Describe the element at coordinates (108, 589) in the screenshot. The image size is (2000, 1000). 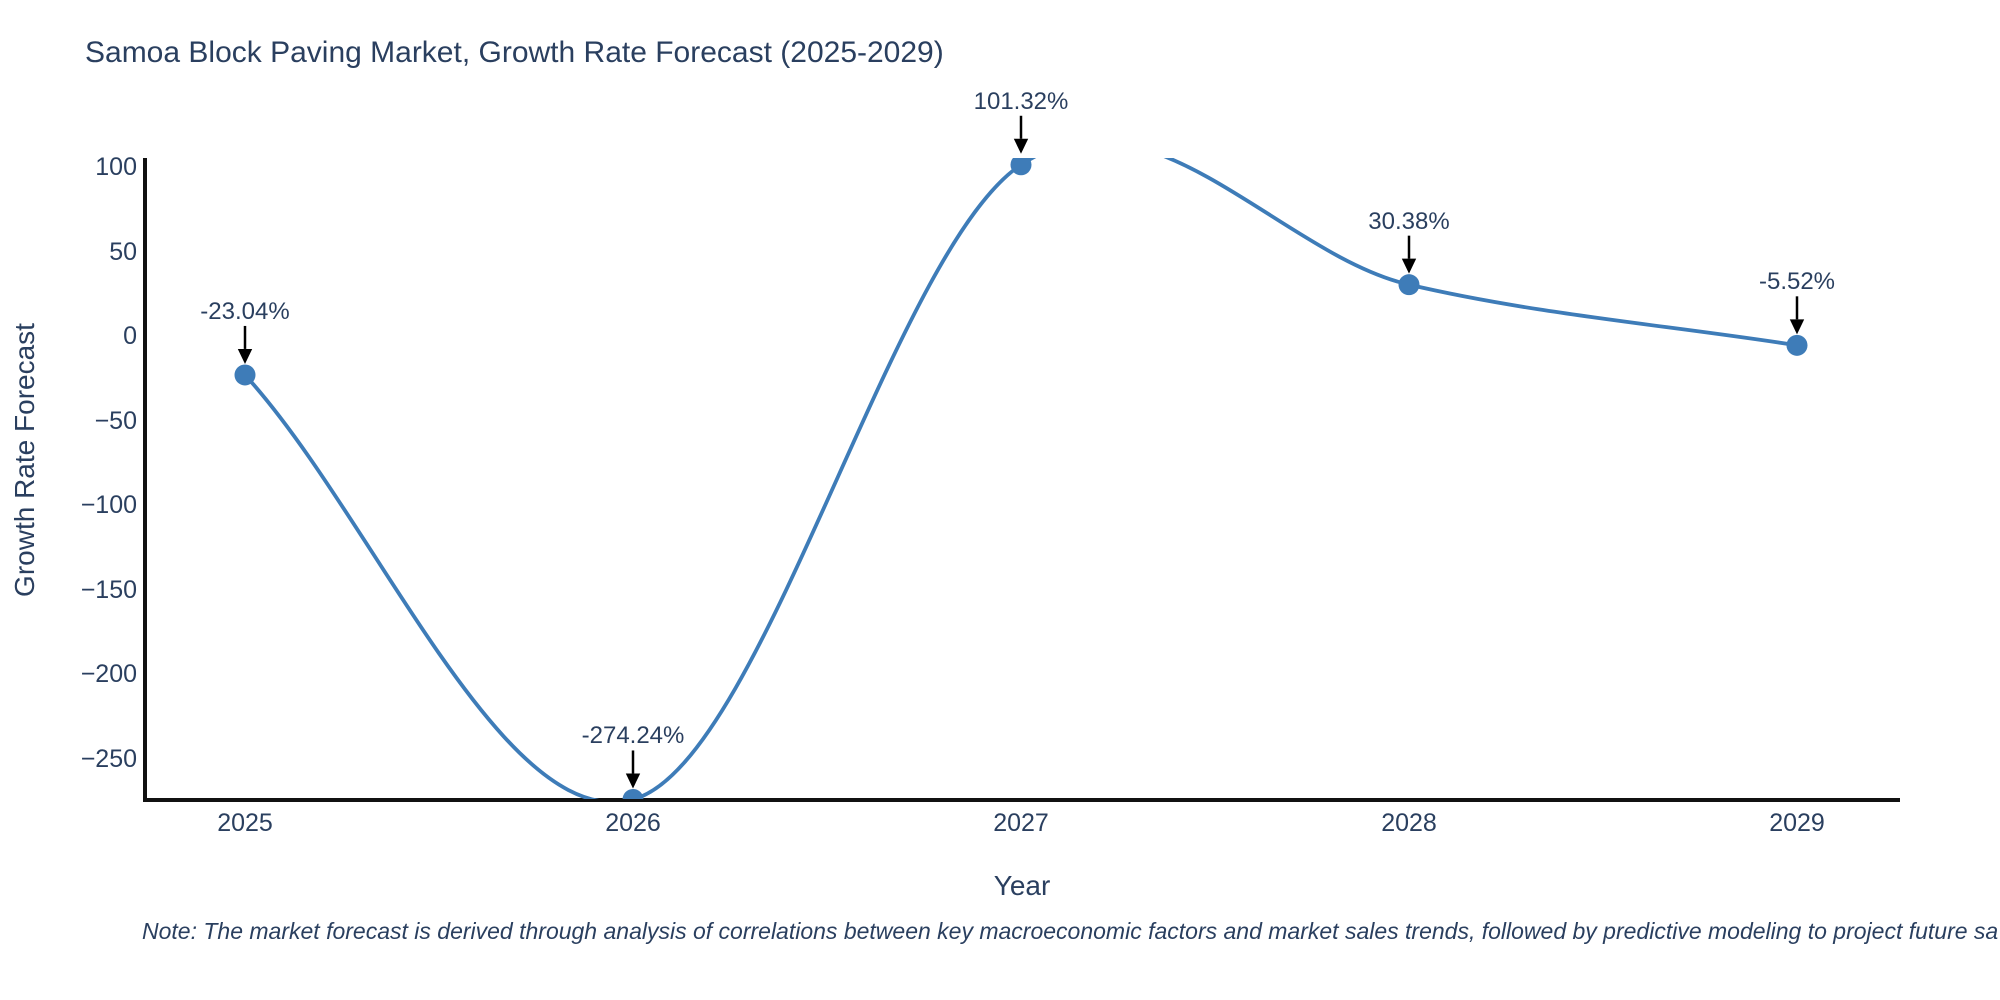
I see `y-tick-label: −150` at that location.